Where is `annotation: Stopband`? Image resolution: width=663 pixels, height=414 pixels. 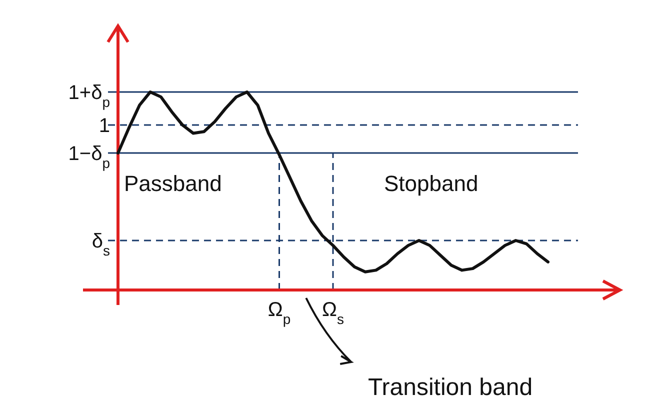
annotation: Stopband is located at coordinates (431, 183).